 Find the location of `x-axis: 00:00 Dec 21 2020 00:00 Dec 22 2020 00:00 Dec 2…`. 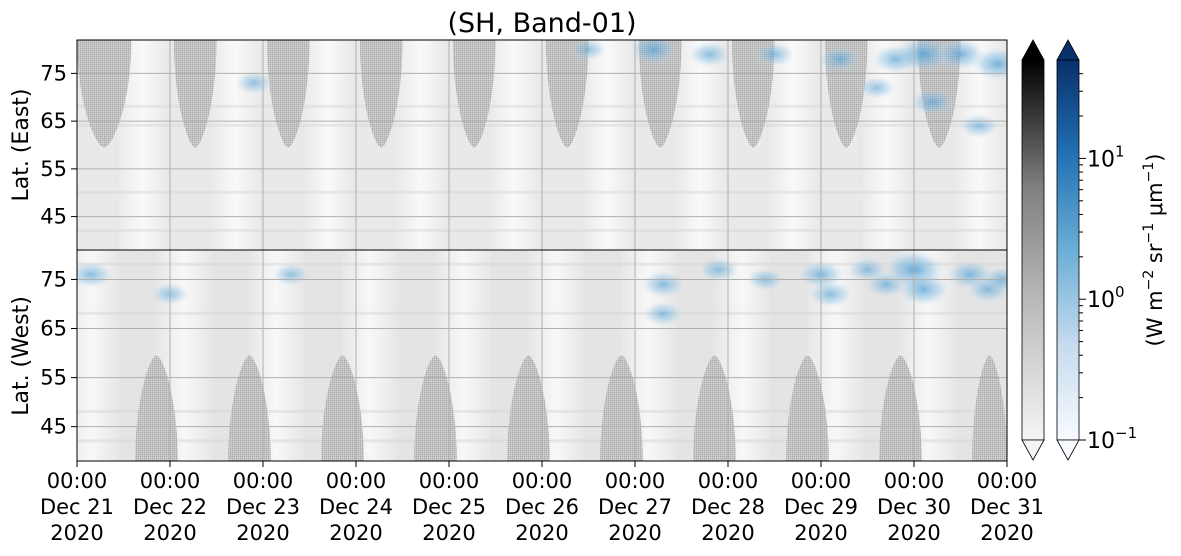

x-axis: 00:00 Dec 21 2020 00:00 Dec 22 2020 00:00 Dec 2… is located at coordinates (542, 503).